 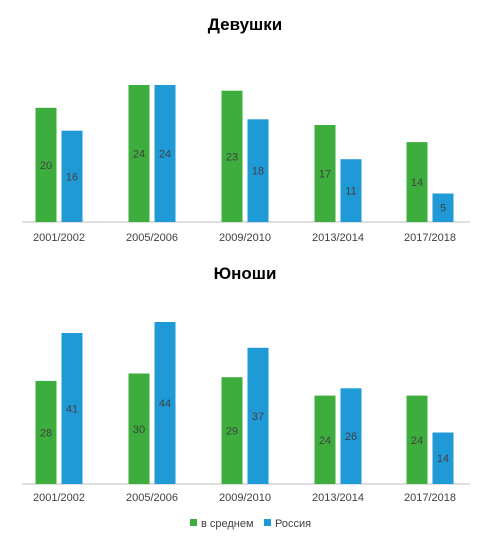 I want to click on data-label: 23, so click(x=232, y=157).